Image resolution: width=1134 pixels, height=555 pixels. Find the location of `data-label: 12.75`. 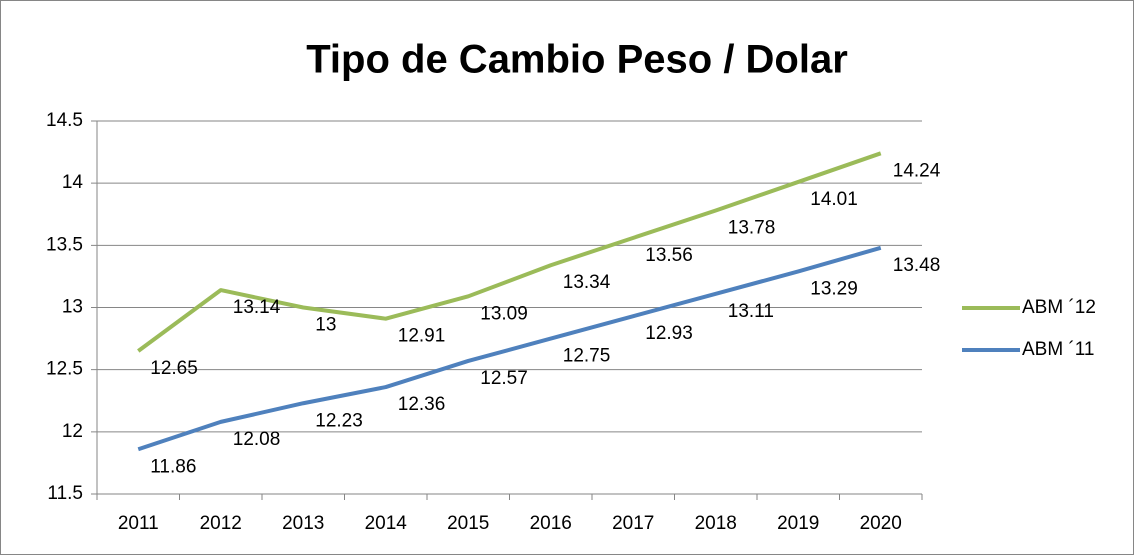

data-label: 12.75 is located at coordinates (587, 356).